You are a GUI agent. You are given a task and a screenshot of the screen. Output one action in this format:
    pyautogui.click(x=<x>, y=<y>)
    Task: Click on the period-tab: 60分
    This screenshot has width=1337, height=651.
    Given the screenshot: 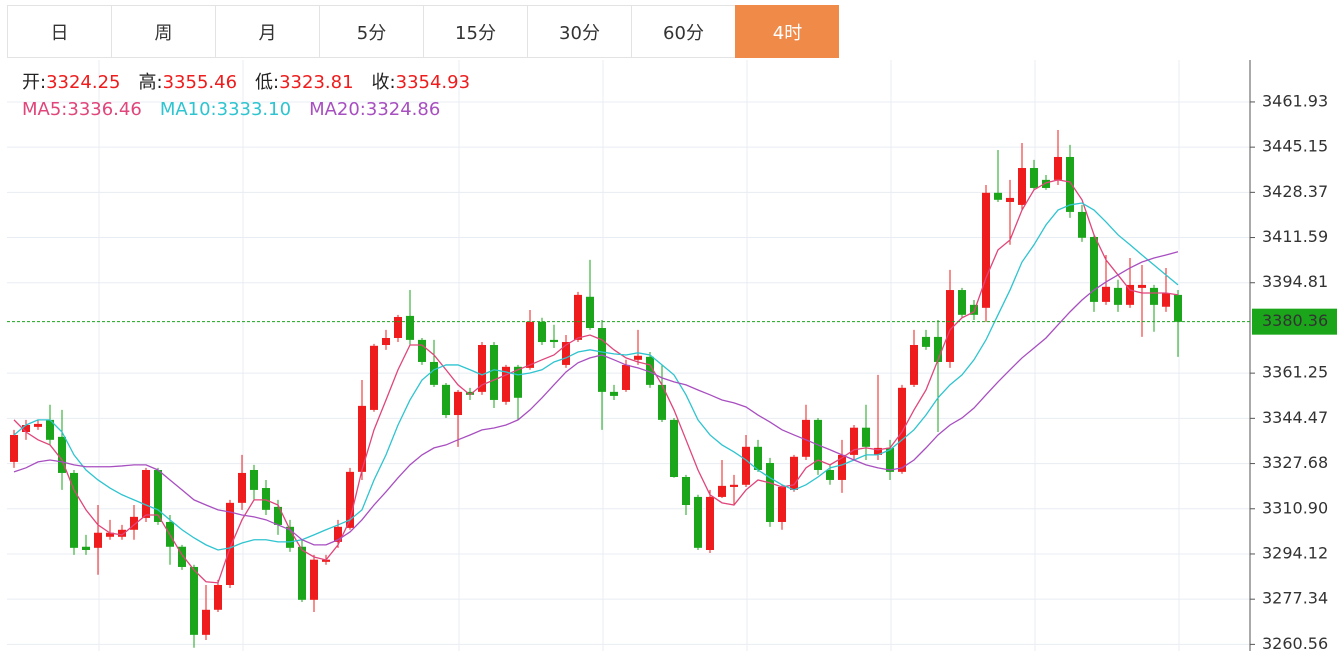 What is the action you would take?
    pyautogui.click(x=683, y=31)
    